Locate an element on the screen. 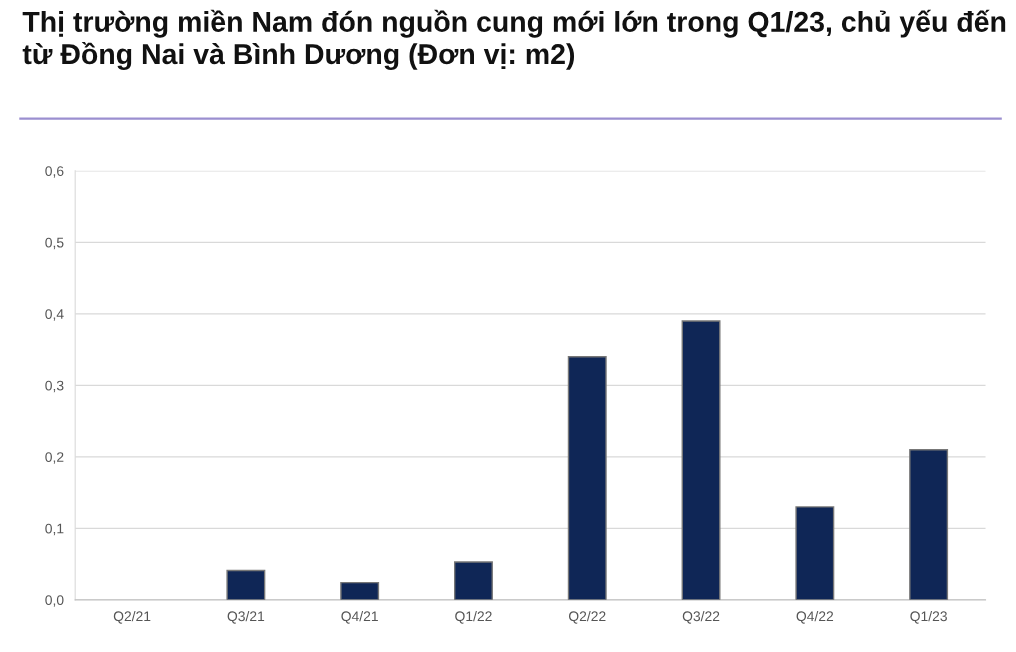 This screenshot has height=652, width=1016. y-tick-label: 0,1 is located at coordinates (54, 529).